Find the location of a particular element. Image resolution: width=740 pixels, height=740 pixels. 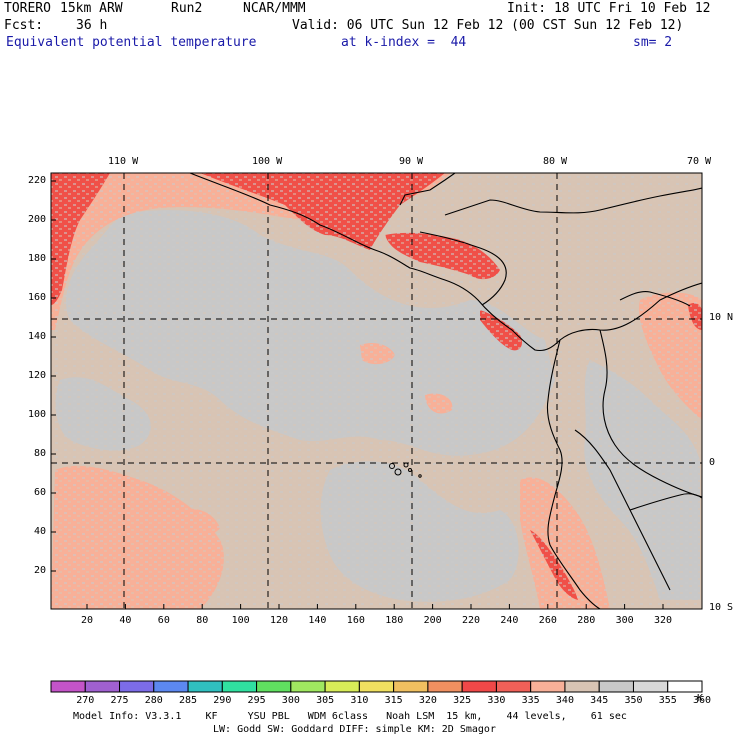

level-index: at k-index = 44 is located at coordinates (404, 42).